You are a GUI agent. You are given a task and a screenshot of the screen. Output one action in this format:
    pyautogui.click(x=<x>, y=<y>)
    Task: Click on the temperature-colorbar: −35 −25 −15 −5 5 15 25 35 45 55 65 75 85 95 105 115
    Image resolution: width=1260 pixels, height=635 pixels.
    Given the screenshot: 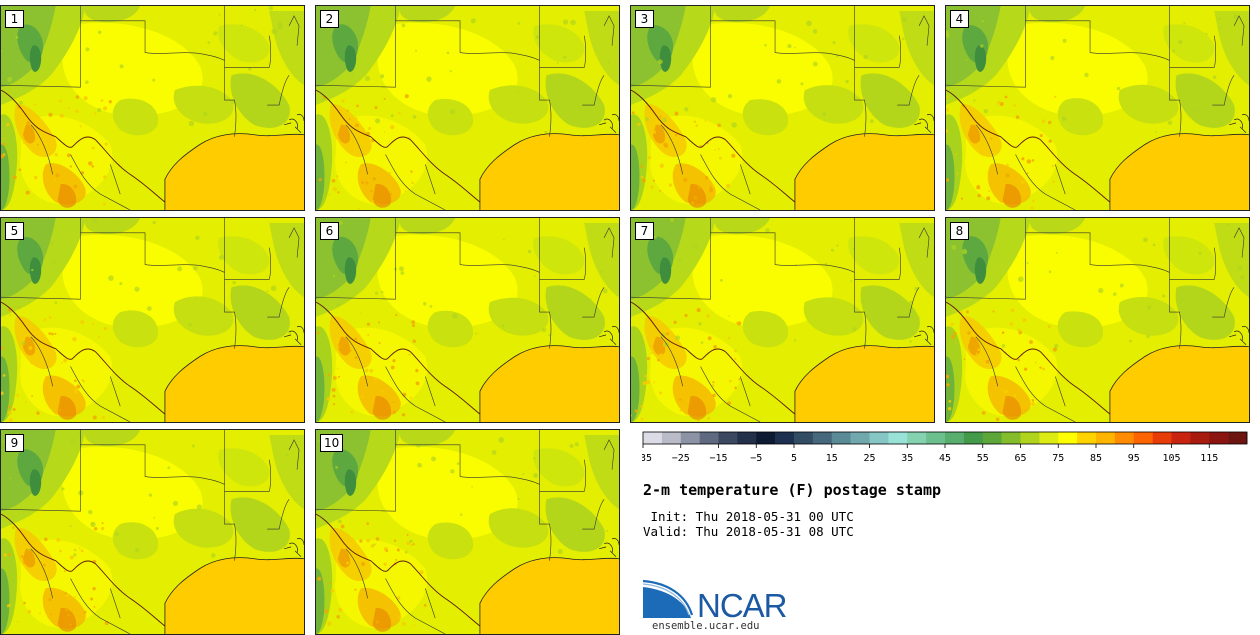 What is the action you would take?
    pyautogui.click(x=945, y=447)
    